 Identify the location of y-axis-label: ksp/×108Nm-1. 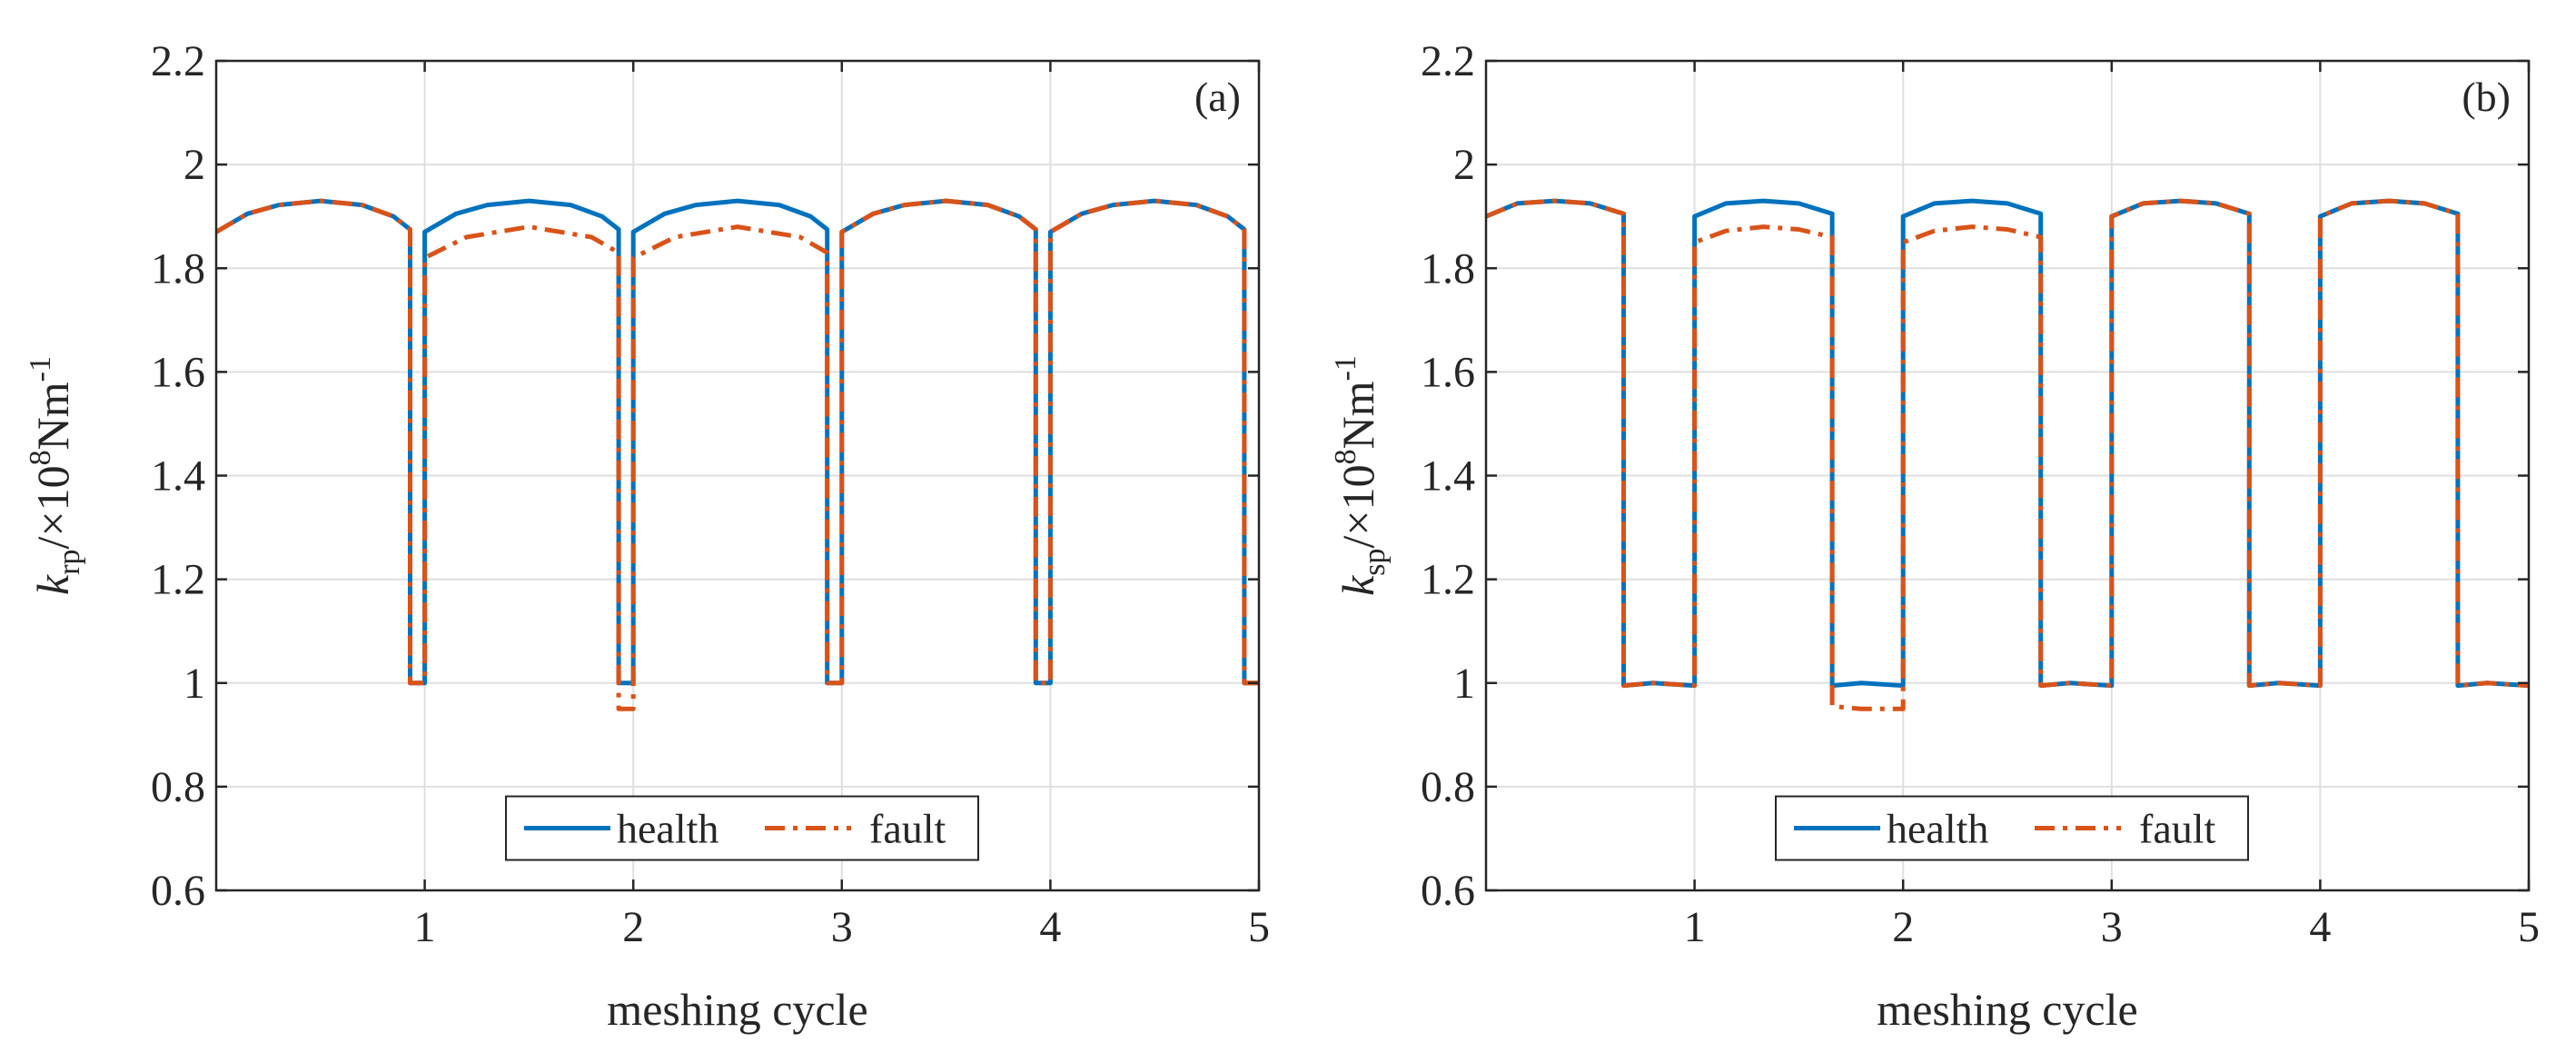
(1360, 475).